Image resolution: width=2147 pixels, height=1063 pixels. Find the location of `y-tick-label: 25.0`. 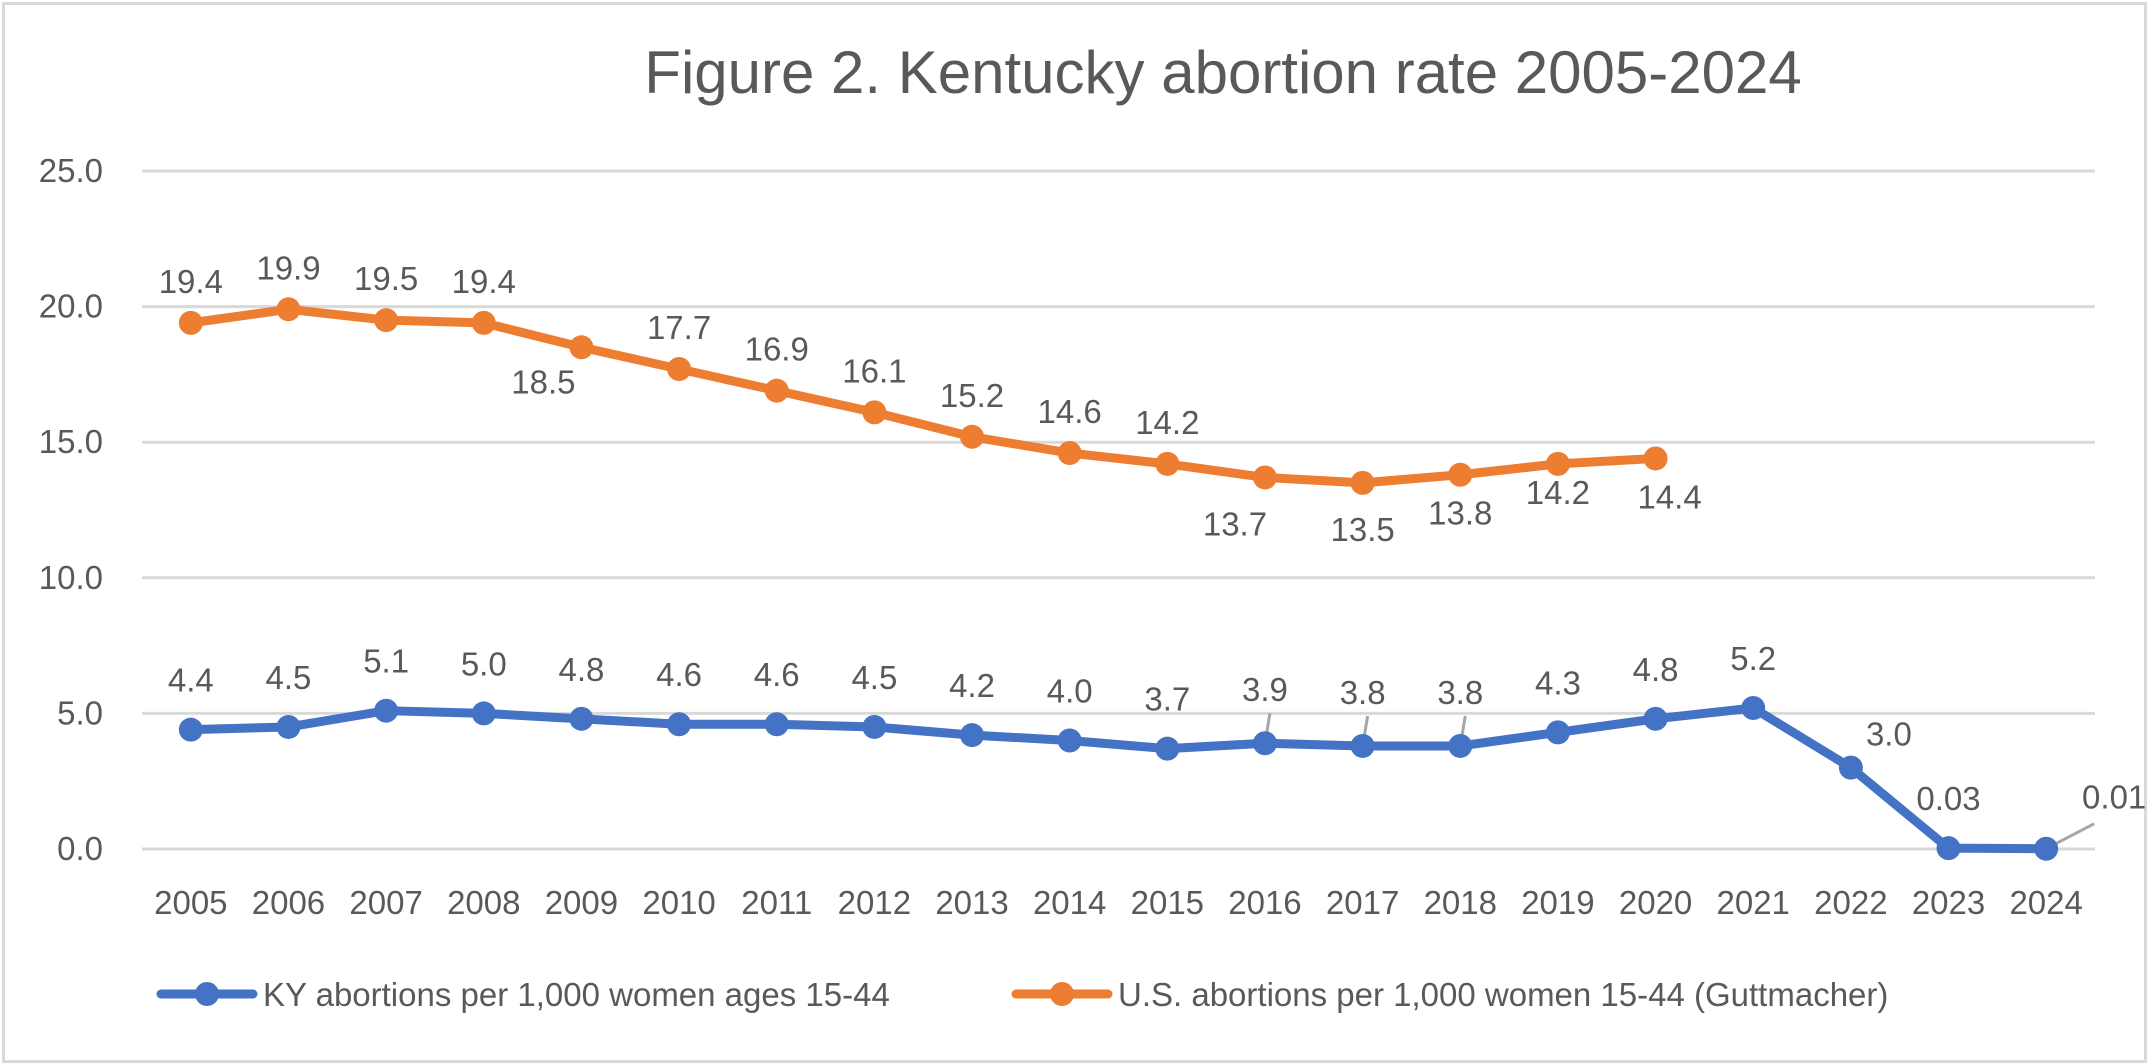

y-tick-label: 25.0 is located at coordinates (71, 170).